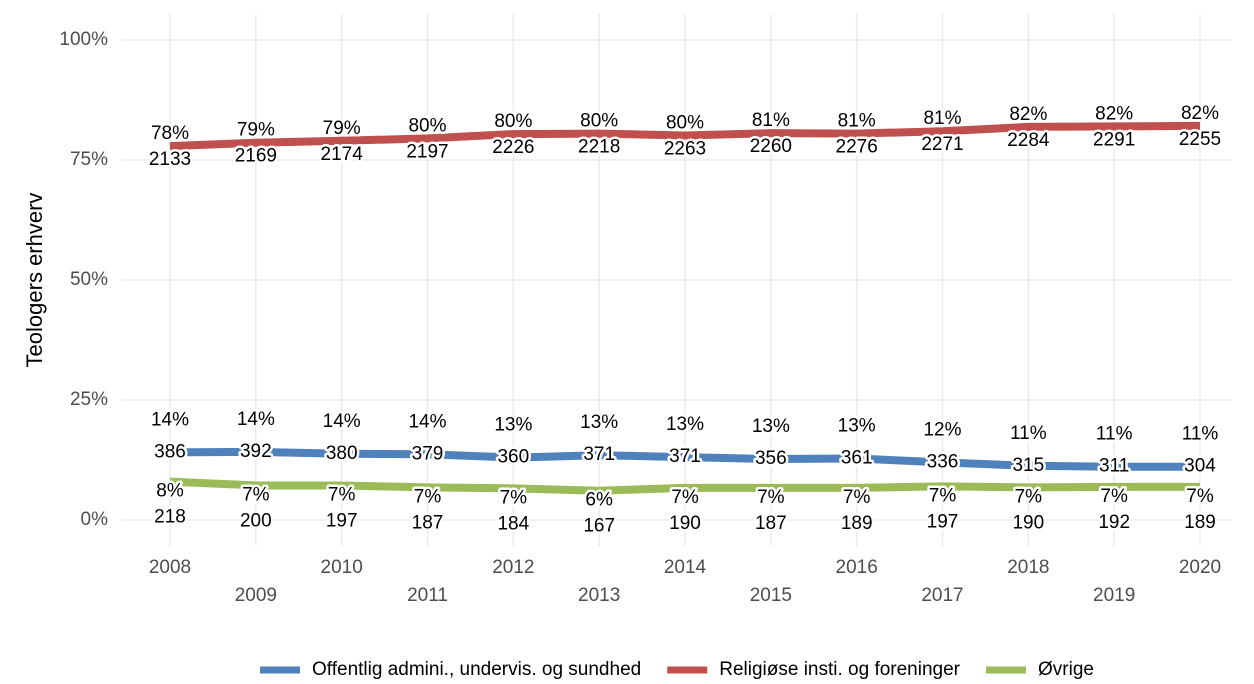 Image resolution: width=1254 pixels, height=684 pixels. What do you see at coordinates (1114, 522) in the screenshot?
I see `count-label: 192` at bounding box center [1114, 522].